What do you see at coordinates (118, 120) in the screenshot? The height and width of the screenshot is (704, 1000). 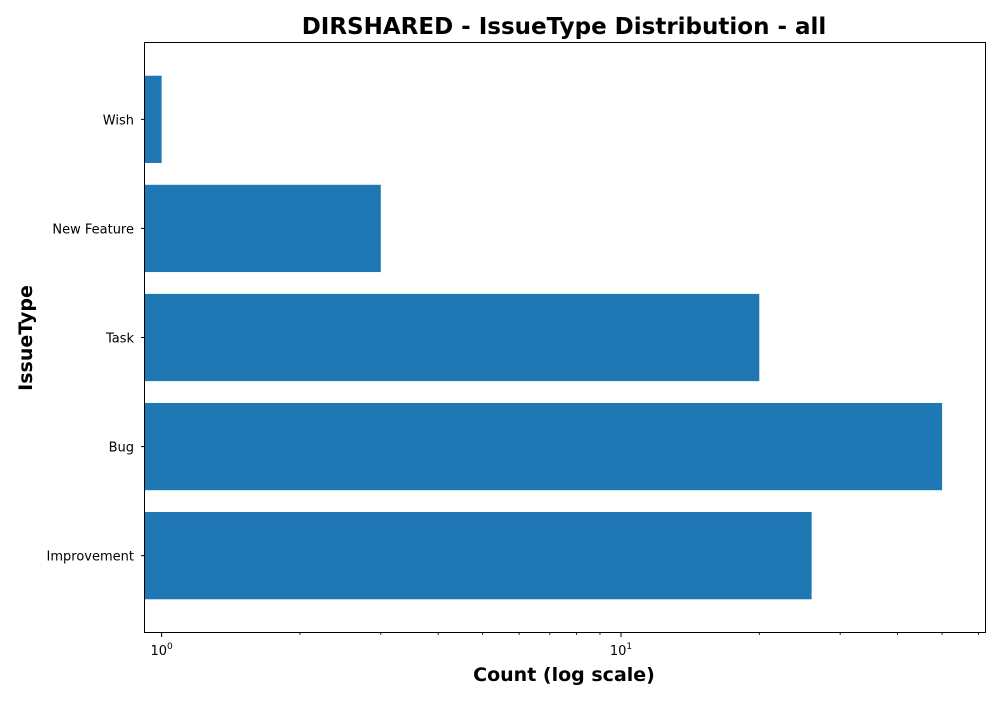 I see `y-tick-label: Wish` at bounding box center [118, 120].